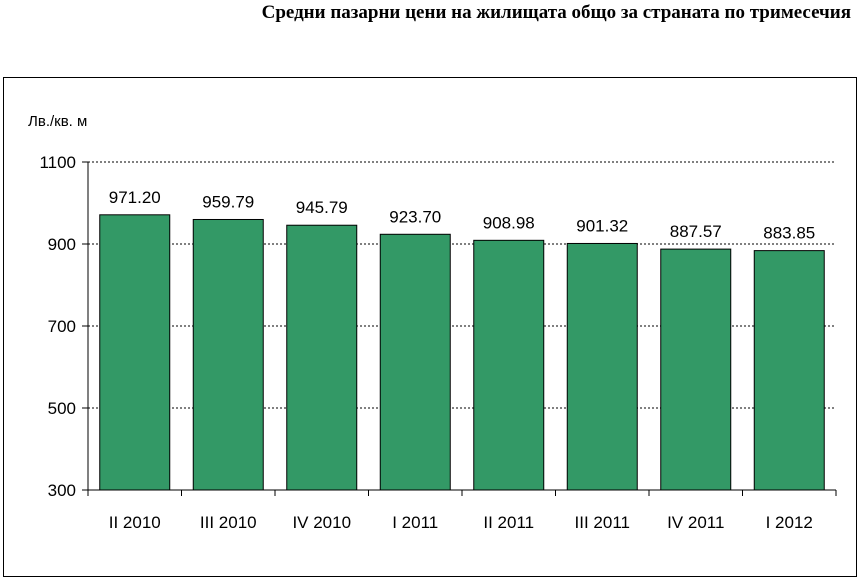 Image resolution: width=861 pixels, height=581 pixels. What do you see at coordinates (789, 233) in the screenshot?
I see `data-label: 883.85` at bounding box center [789, 233].